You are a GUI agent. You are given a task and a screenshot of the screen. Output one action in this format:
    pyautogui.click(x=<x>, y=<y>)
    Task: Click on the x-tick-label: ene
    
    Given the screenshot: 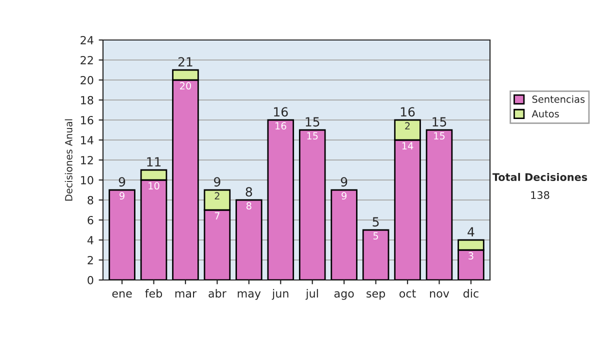 What is the action you would take?
    pyautogui.click(x=122, y=294)
    